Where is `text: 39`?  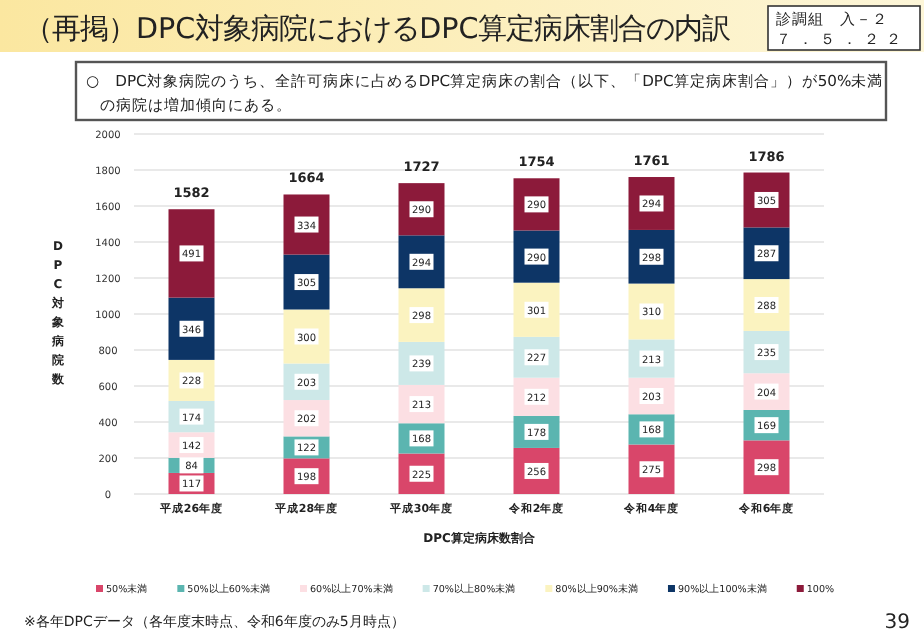 text: 39 is located at coordinates (897, 623).